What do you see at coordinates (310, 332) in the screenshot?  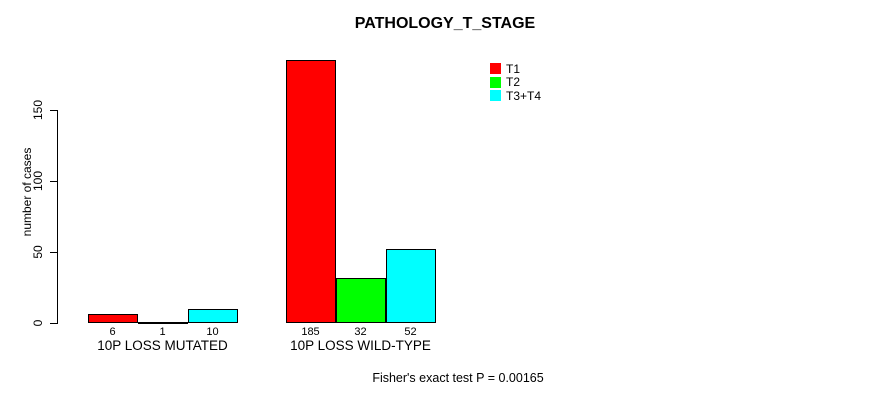 I see `bar-value-label: 185` at bounding box center [310, 332].